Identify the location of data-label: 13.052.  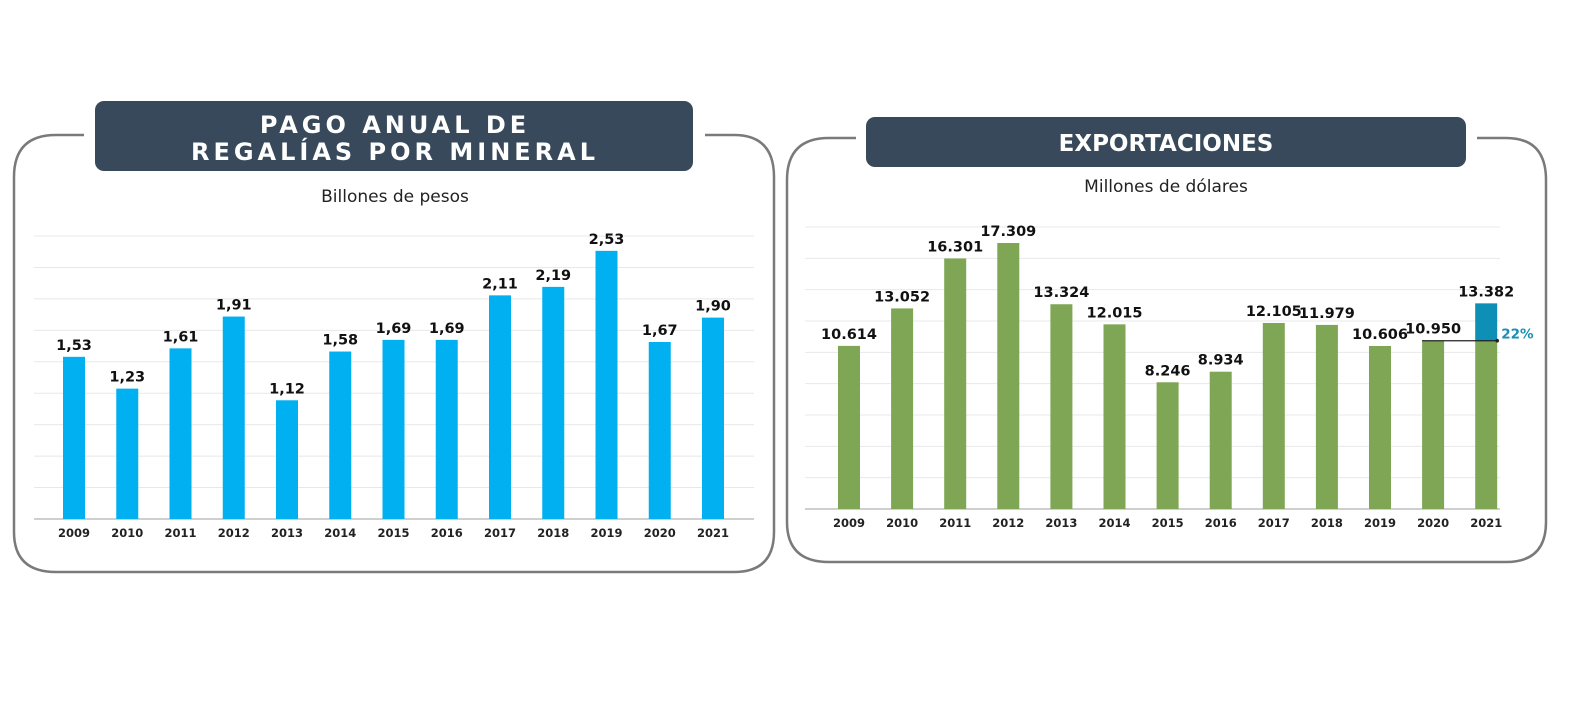
(902, 297).